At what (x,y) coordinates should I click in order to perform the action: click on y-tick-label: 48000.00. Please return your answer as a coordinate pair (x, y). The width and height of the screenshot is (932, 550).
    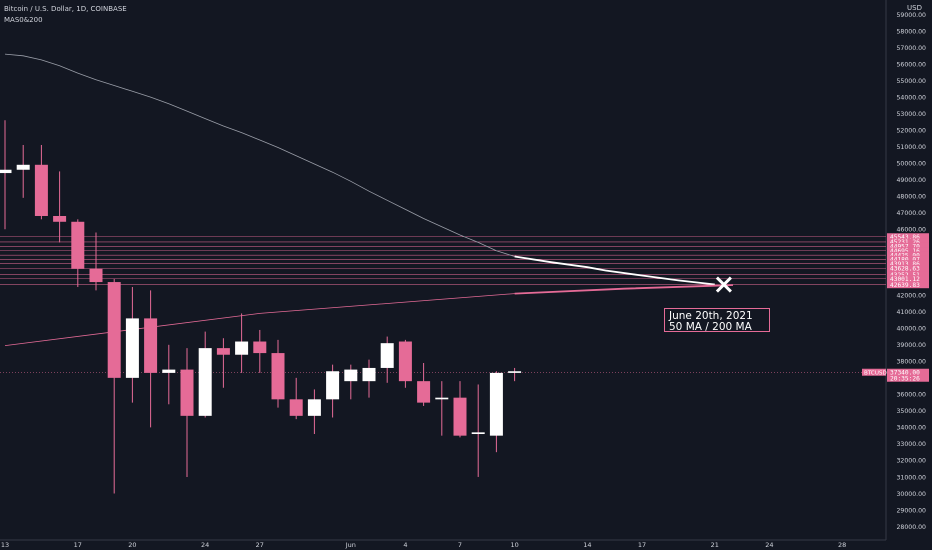
    Looking at the image, I should click on (911, 196).